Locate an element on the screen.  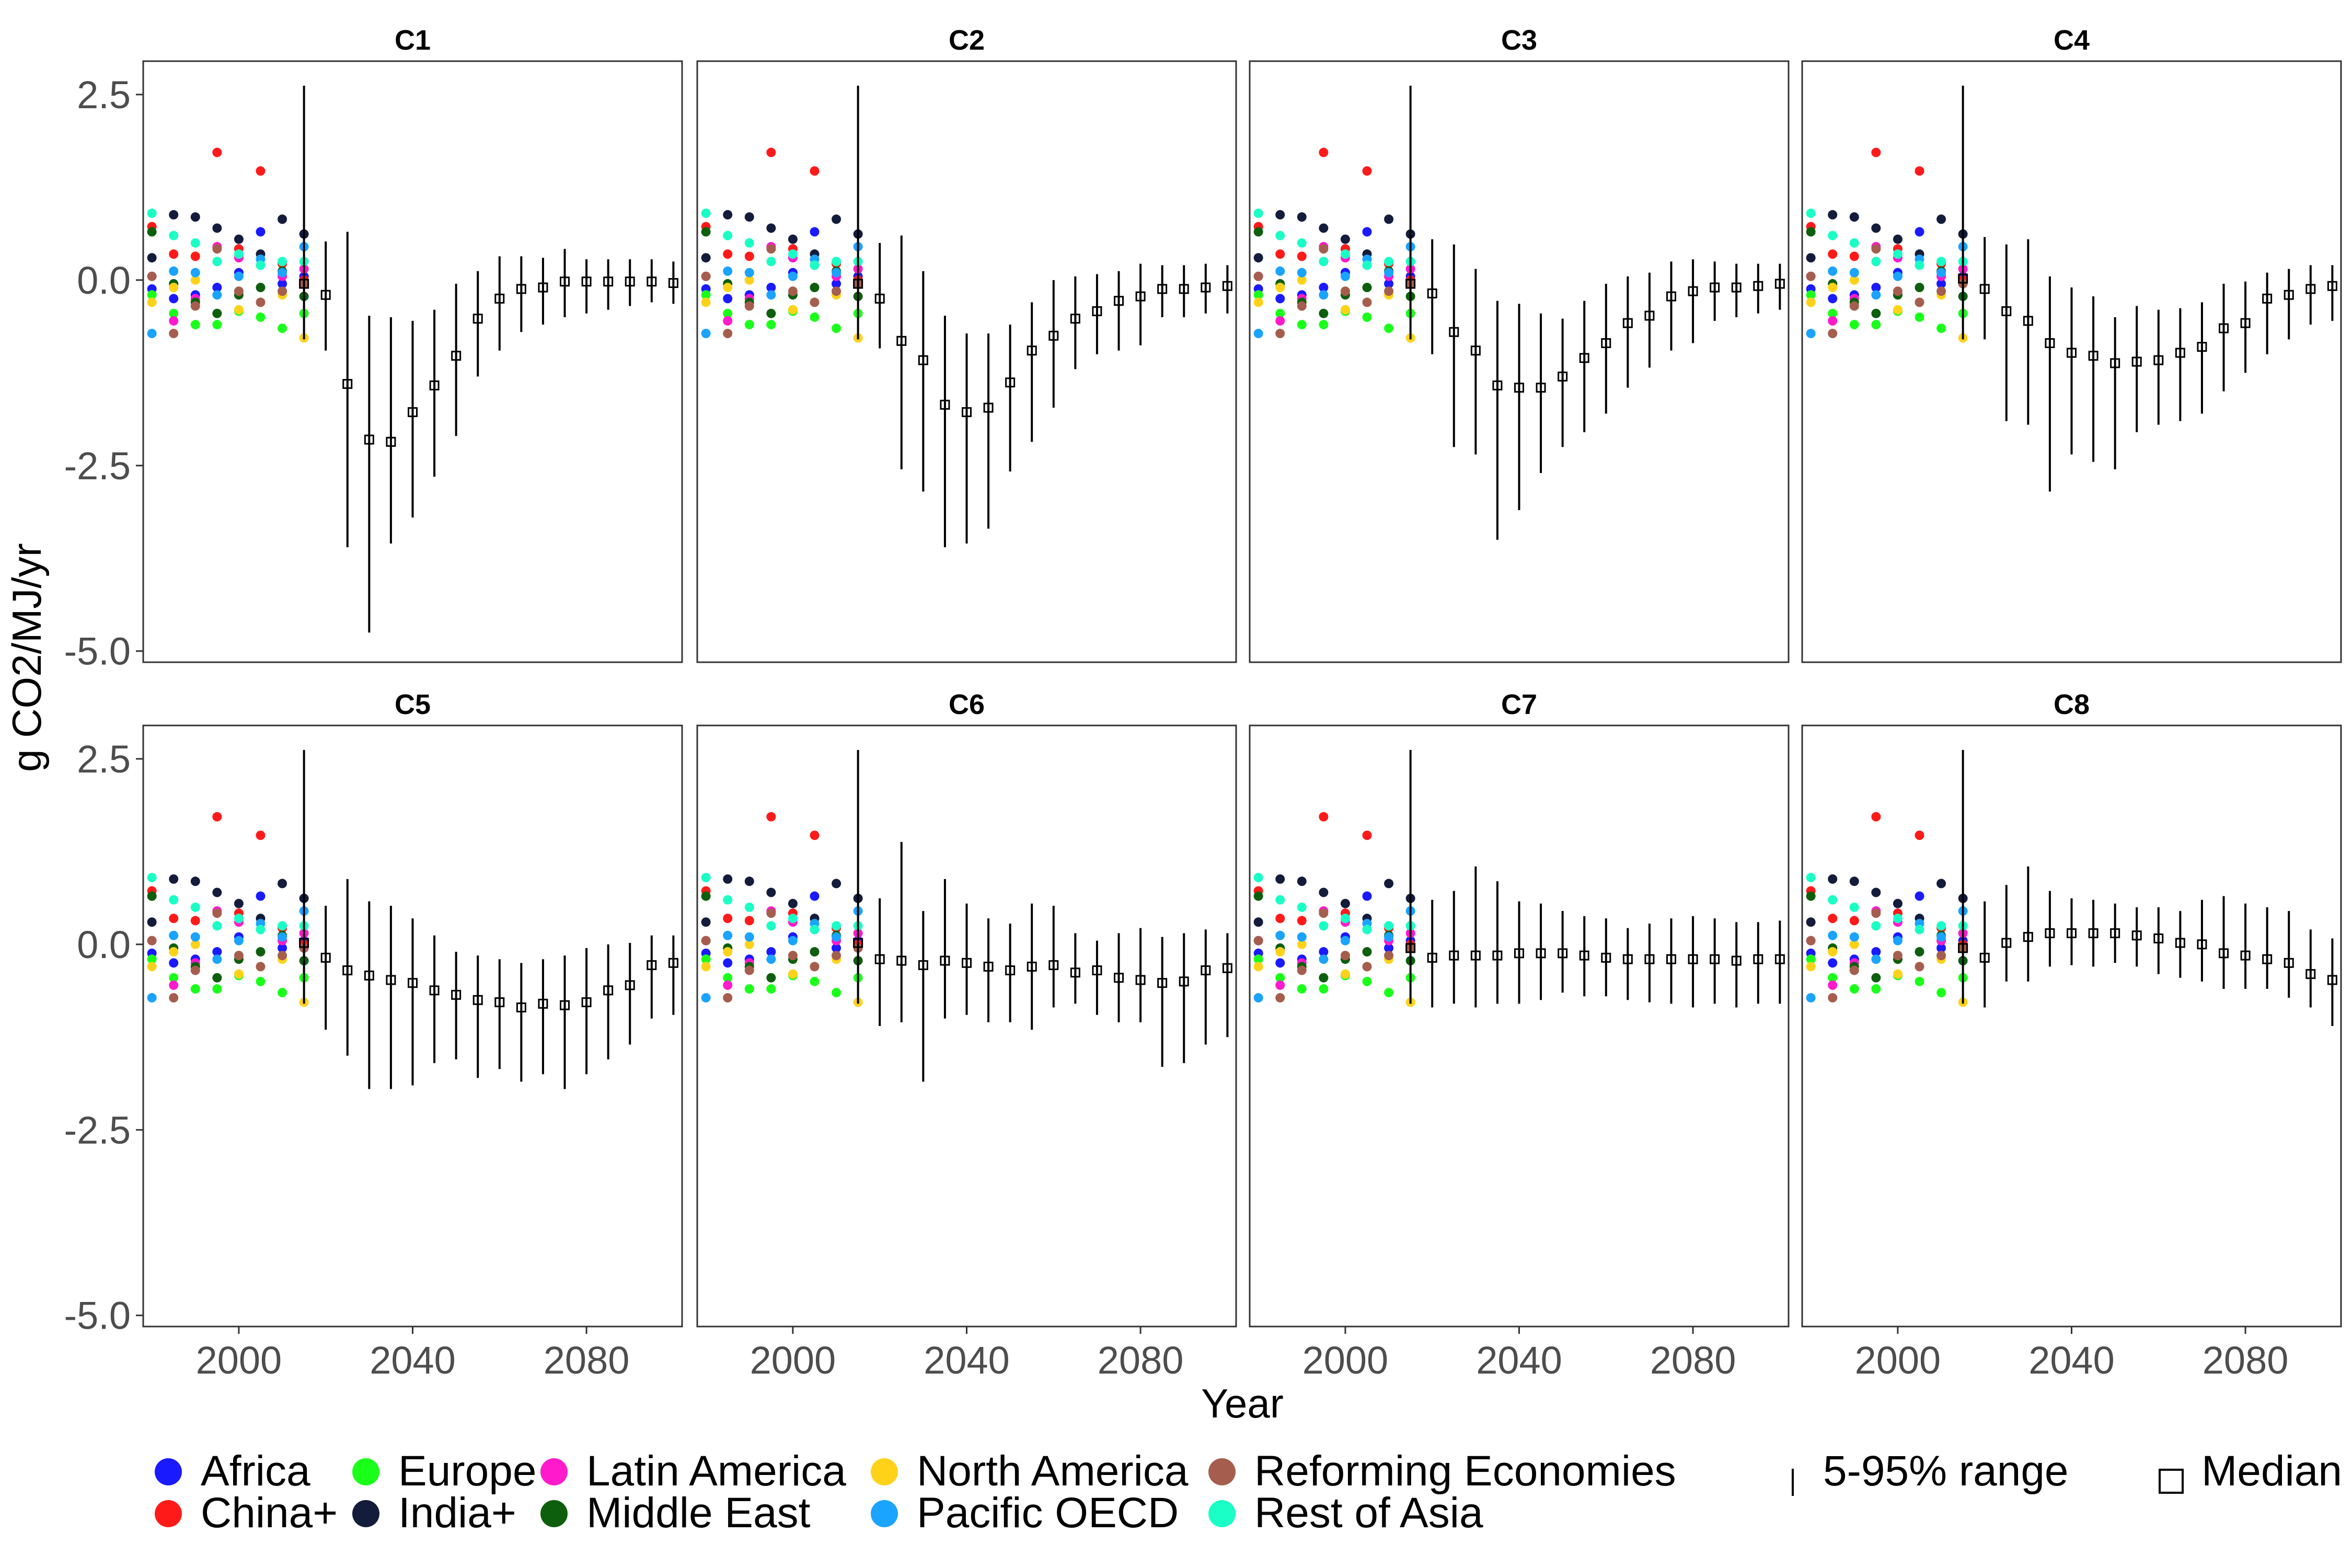
legend-label: Latin America is located at coordinates (716, 1471).